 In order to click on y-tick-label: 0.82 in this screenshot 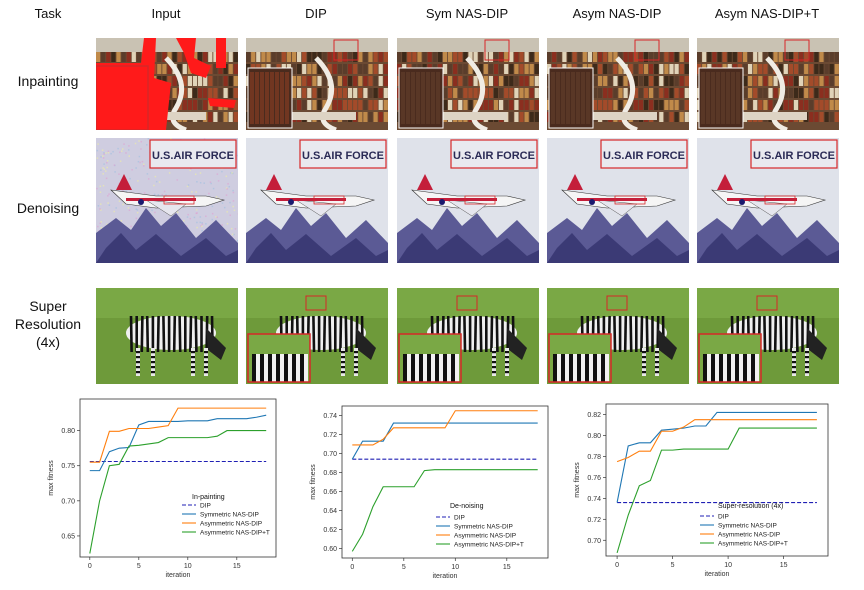, I will do `click(594, 415)`.